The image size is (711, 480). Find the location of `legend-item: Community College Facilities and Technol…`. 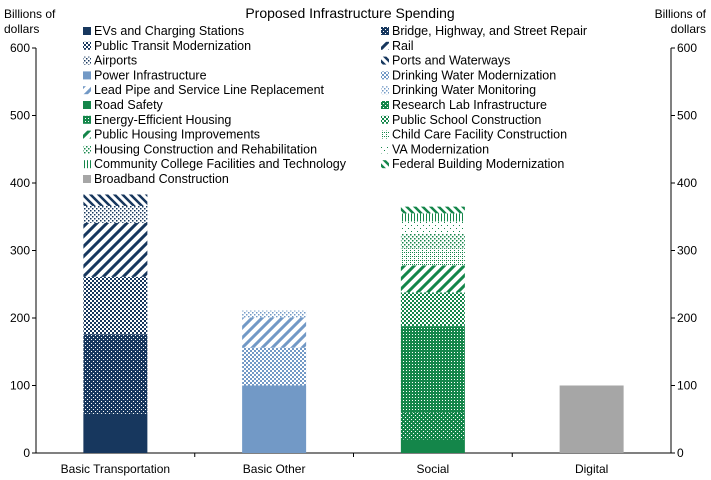

legend-item: Community College Facilities and Technol… is located at coordinates (215, 164).